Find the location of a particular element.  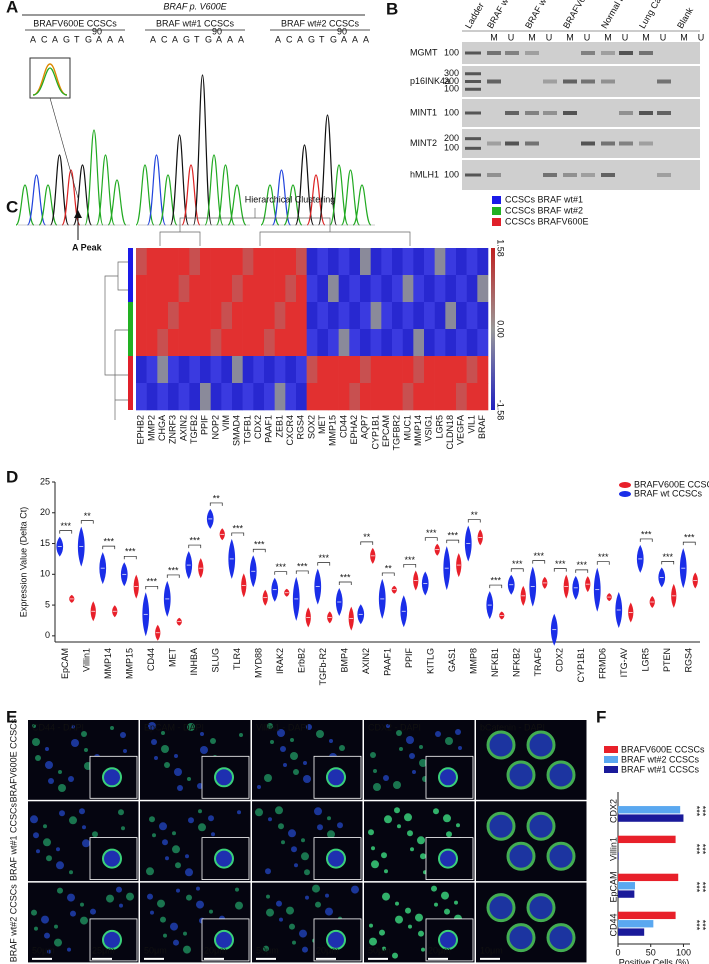

scale-bar-label: 20μm is located at coordinates (215, 950).